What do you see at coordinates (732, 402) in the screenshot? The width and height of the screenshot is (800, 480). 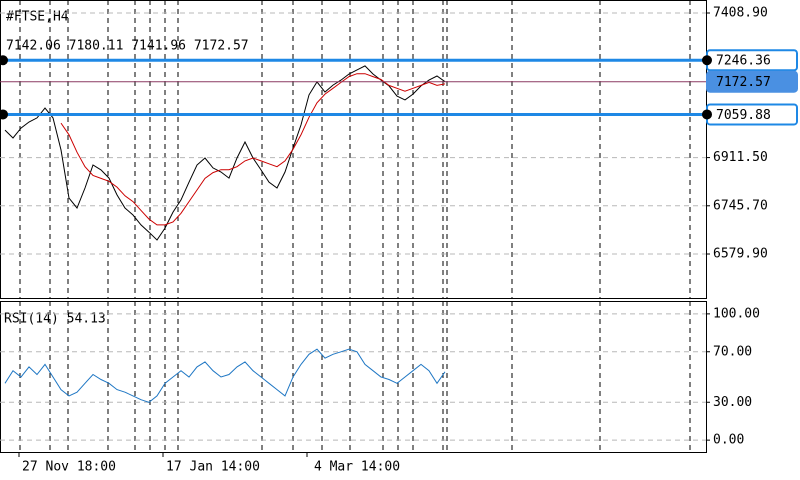 I see `y-tick-label: 30.00` at bounding box center [732, 402].